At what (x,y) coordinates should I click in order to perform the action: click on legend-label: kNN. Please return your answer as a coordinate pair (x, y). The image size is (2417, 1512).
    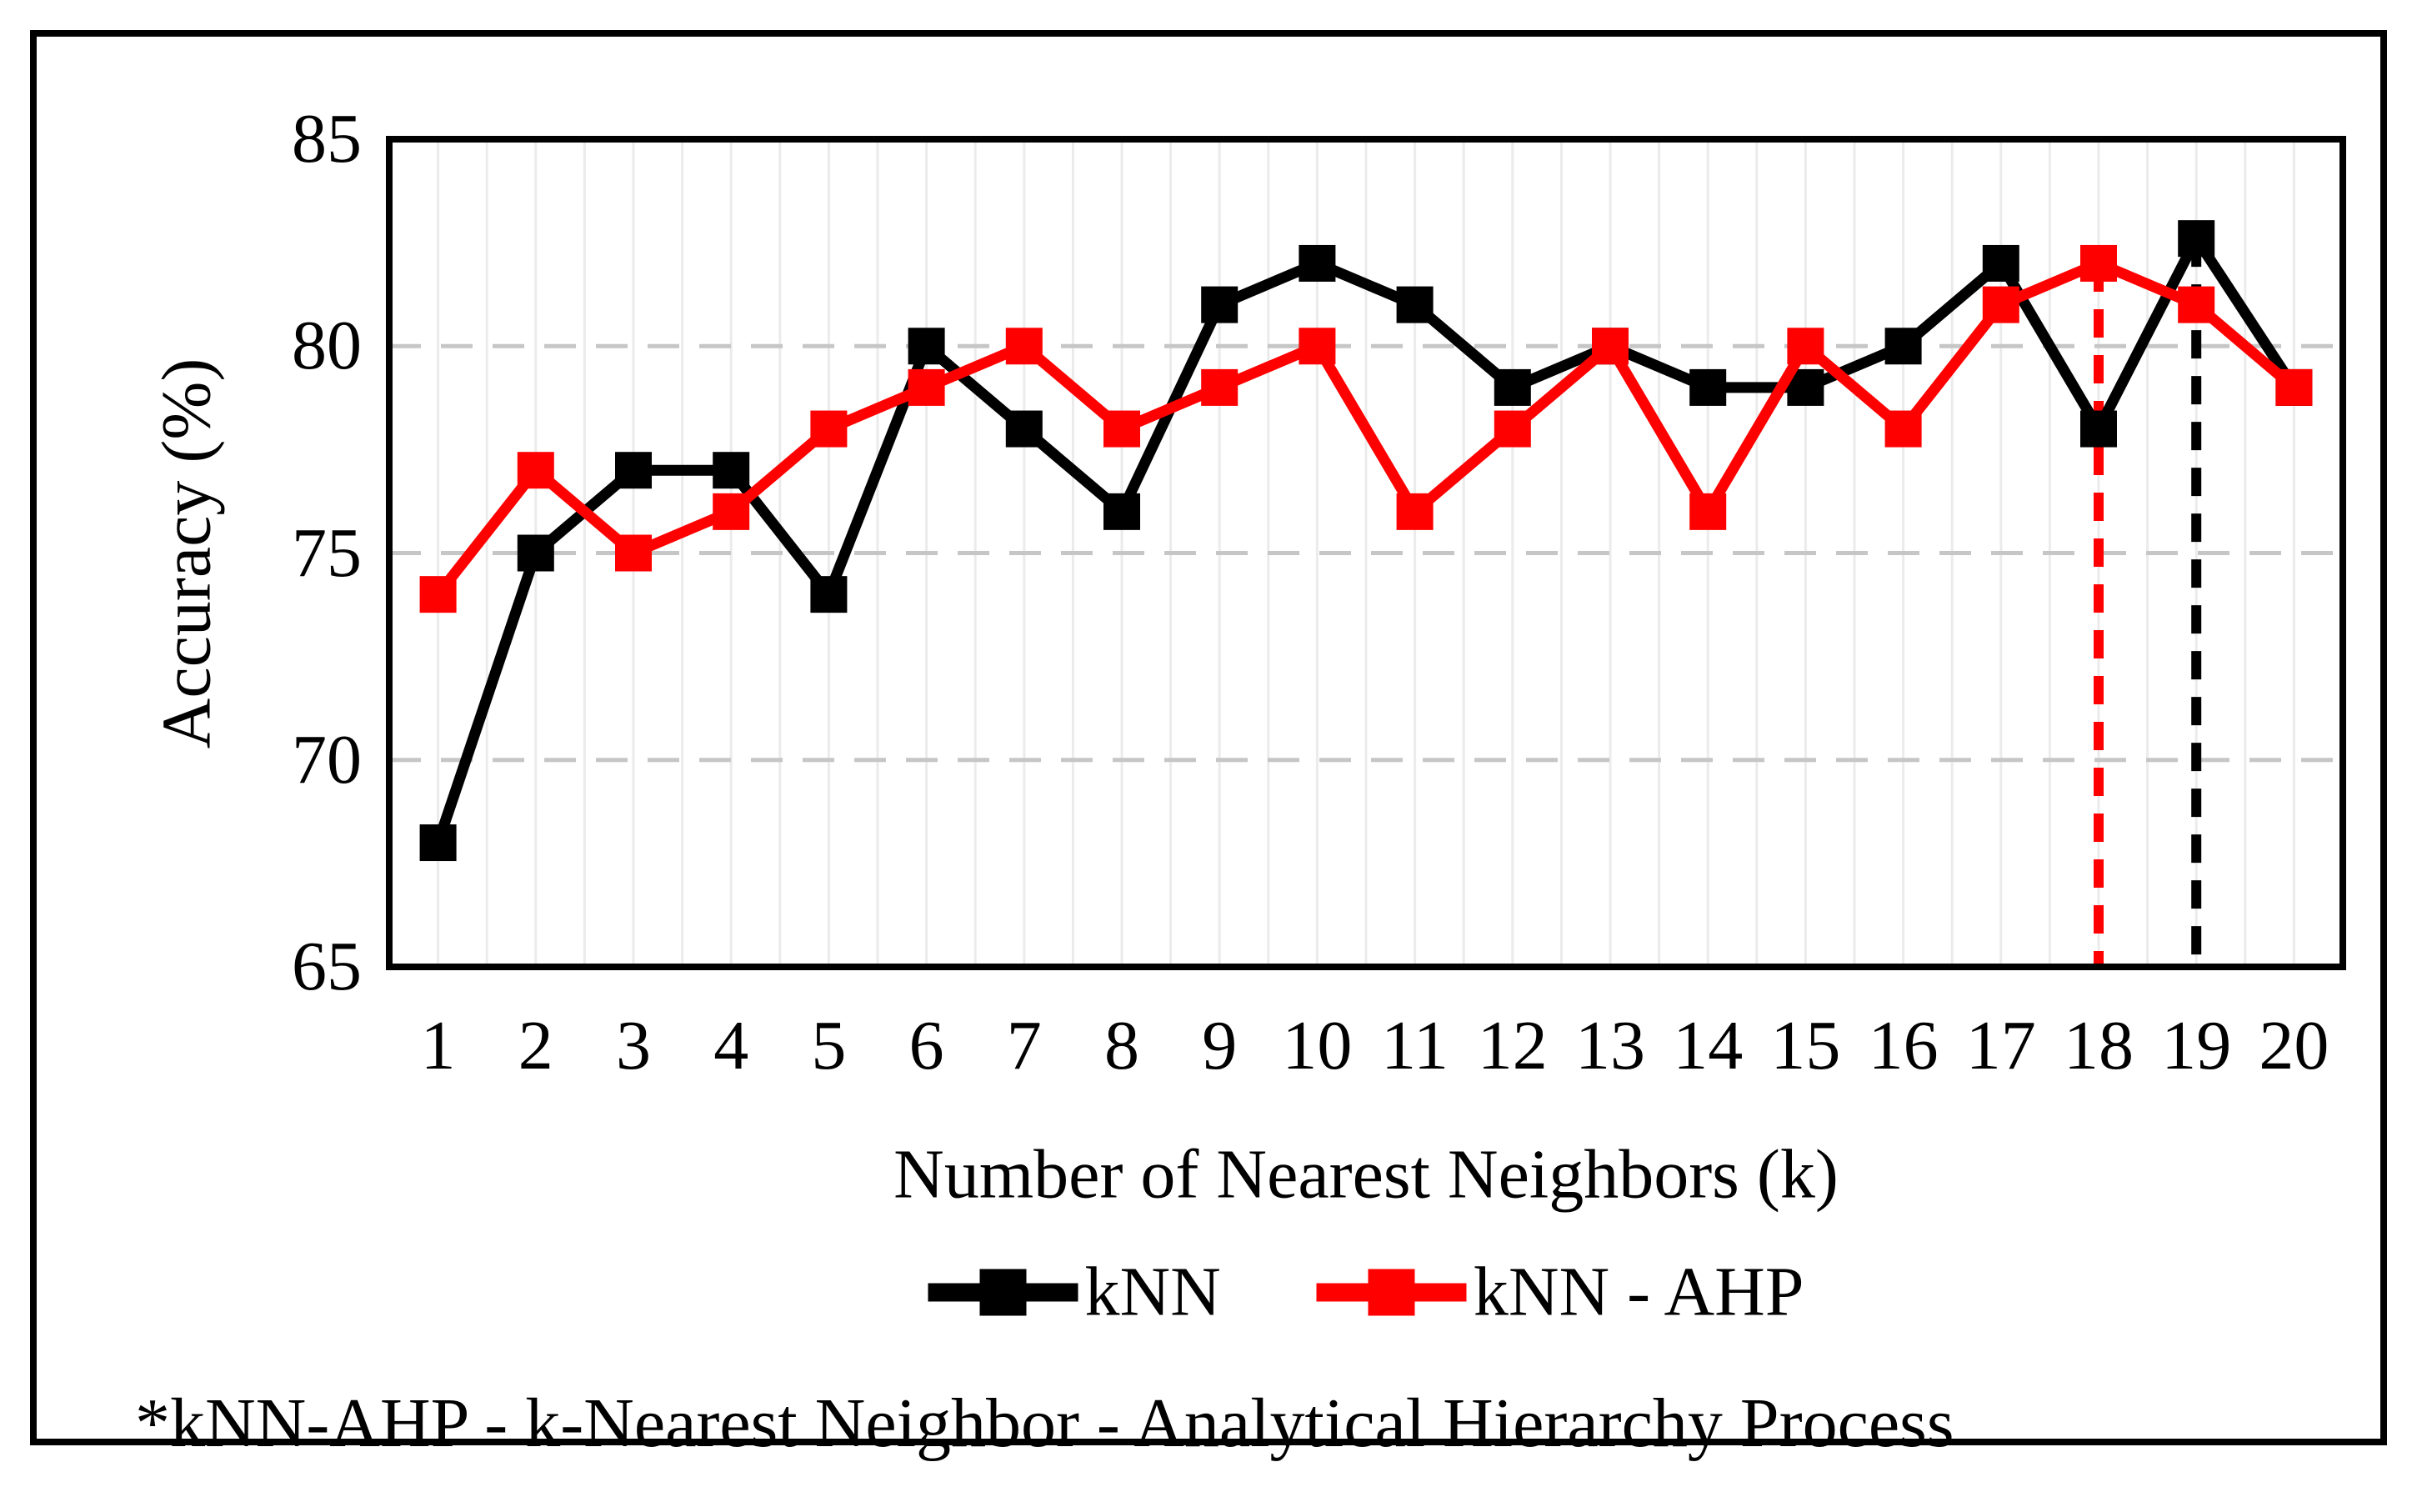
    Looking at the image, I should click on (1152, 1292).